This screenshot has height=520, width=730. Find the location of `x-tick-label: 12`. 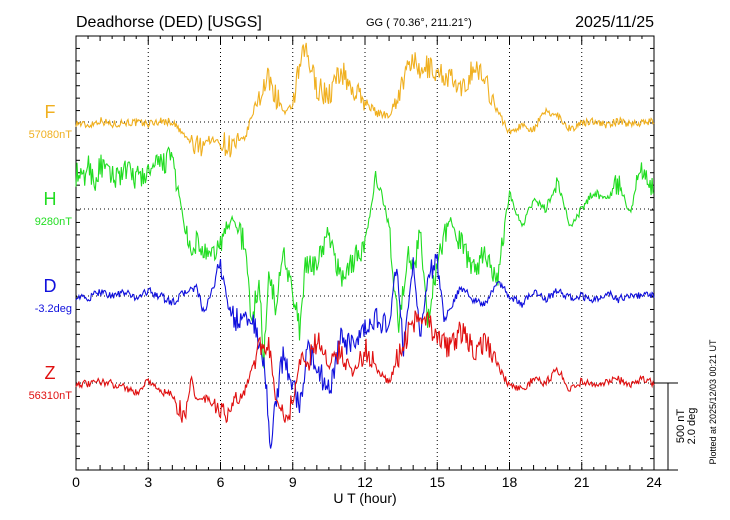

x-tick-label: 12 is located at coordinates (365, 482).